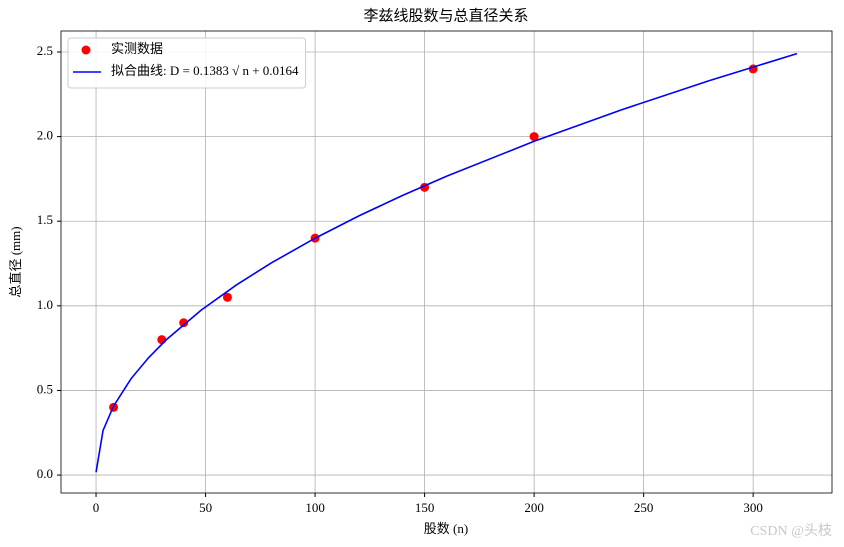 The width and height of the screenshot is (844, 547). What do you see at coordinates (15, 261) in the screenshot?
I see `y-axis-label: 总直径 (mm)` at bounding box center [15, 261].